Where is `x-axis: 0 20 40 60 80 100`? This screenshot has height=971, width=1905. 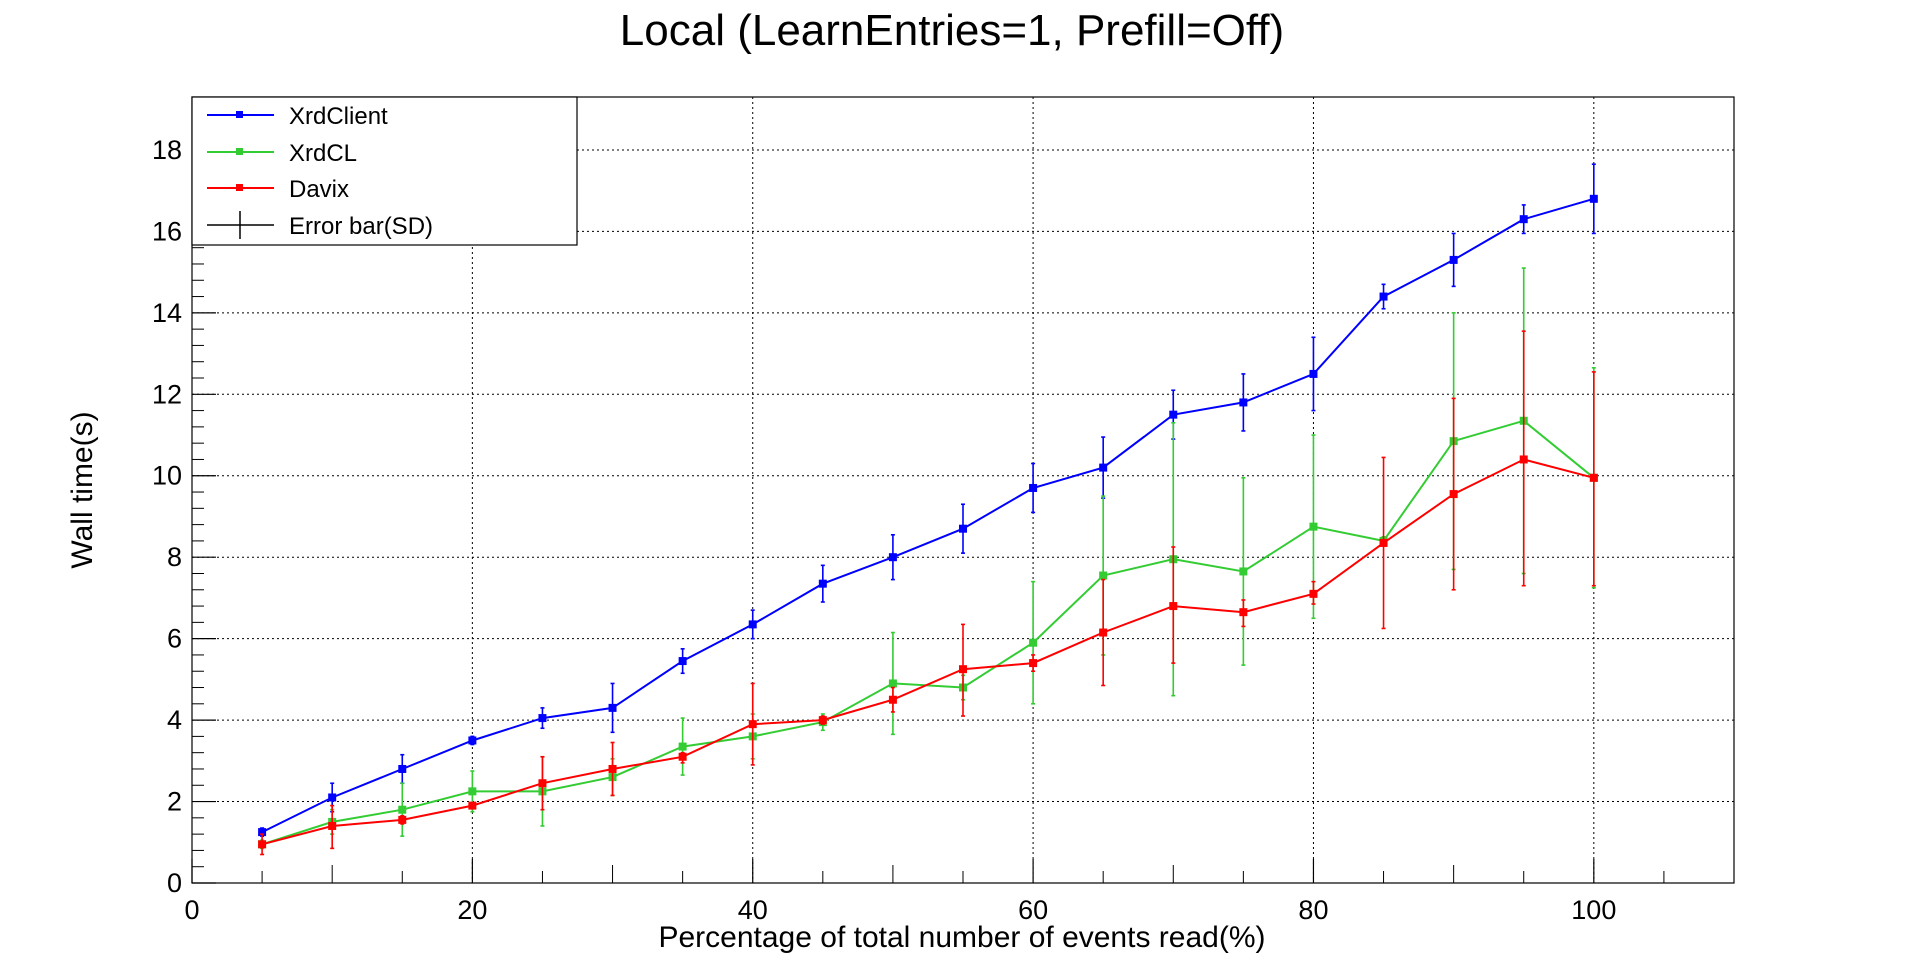
x-axis: 0 20 40 60 80 100 is located at coordinates (959, 892).